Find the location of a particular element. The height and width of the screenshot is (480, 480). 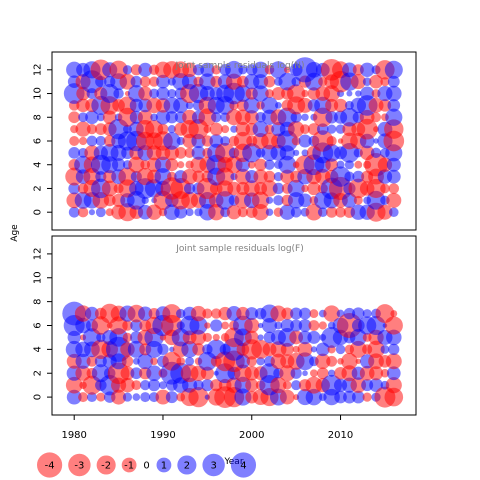

legend-label: -4 is located at coordinates (50, 466).